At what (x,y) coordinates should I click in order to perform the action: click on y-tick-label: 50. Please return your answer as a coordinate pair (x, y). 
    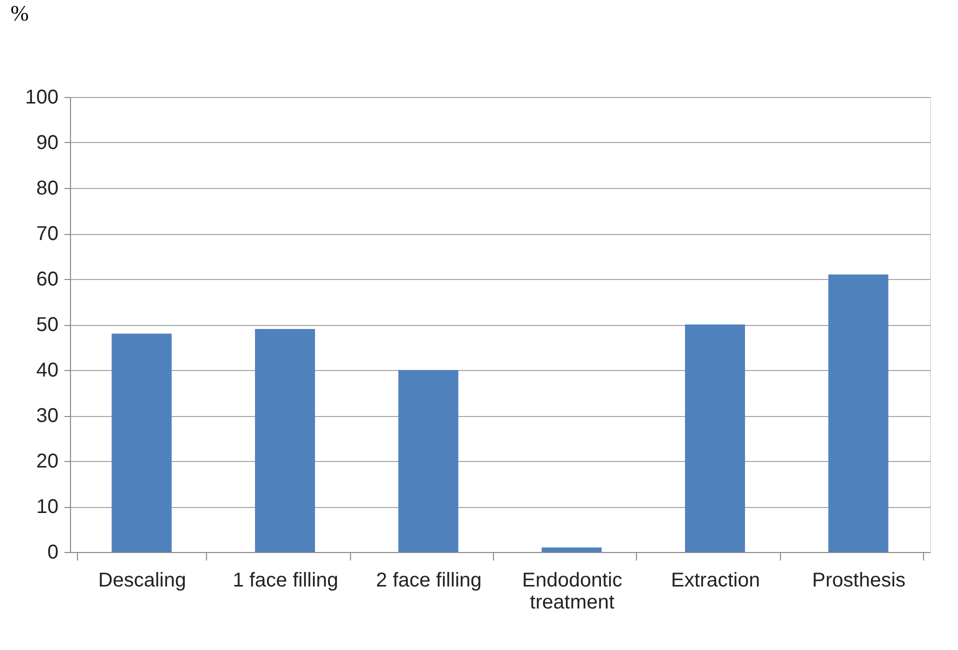
    Looking at the image, I should click on (47, 325).